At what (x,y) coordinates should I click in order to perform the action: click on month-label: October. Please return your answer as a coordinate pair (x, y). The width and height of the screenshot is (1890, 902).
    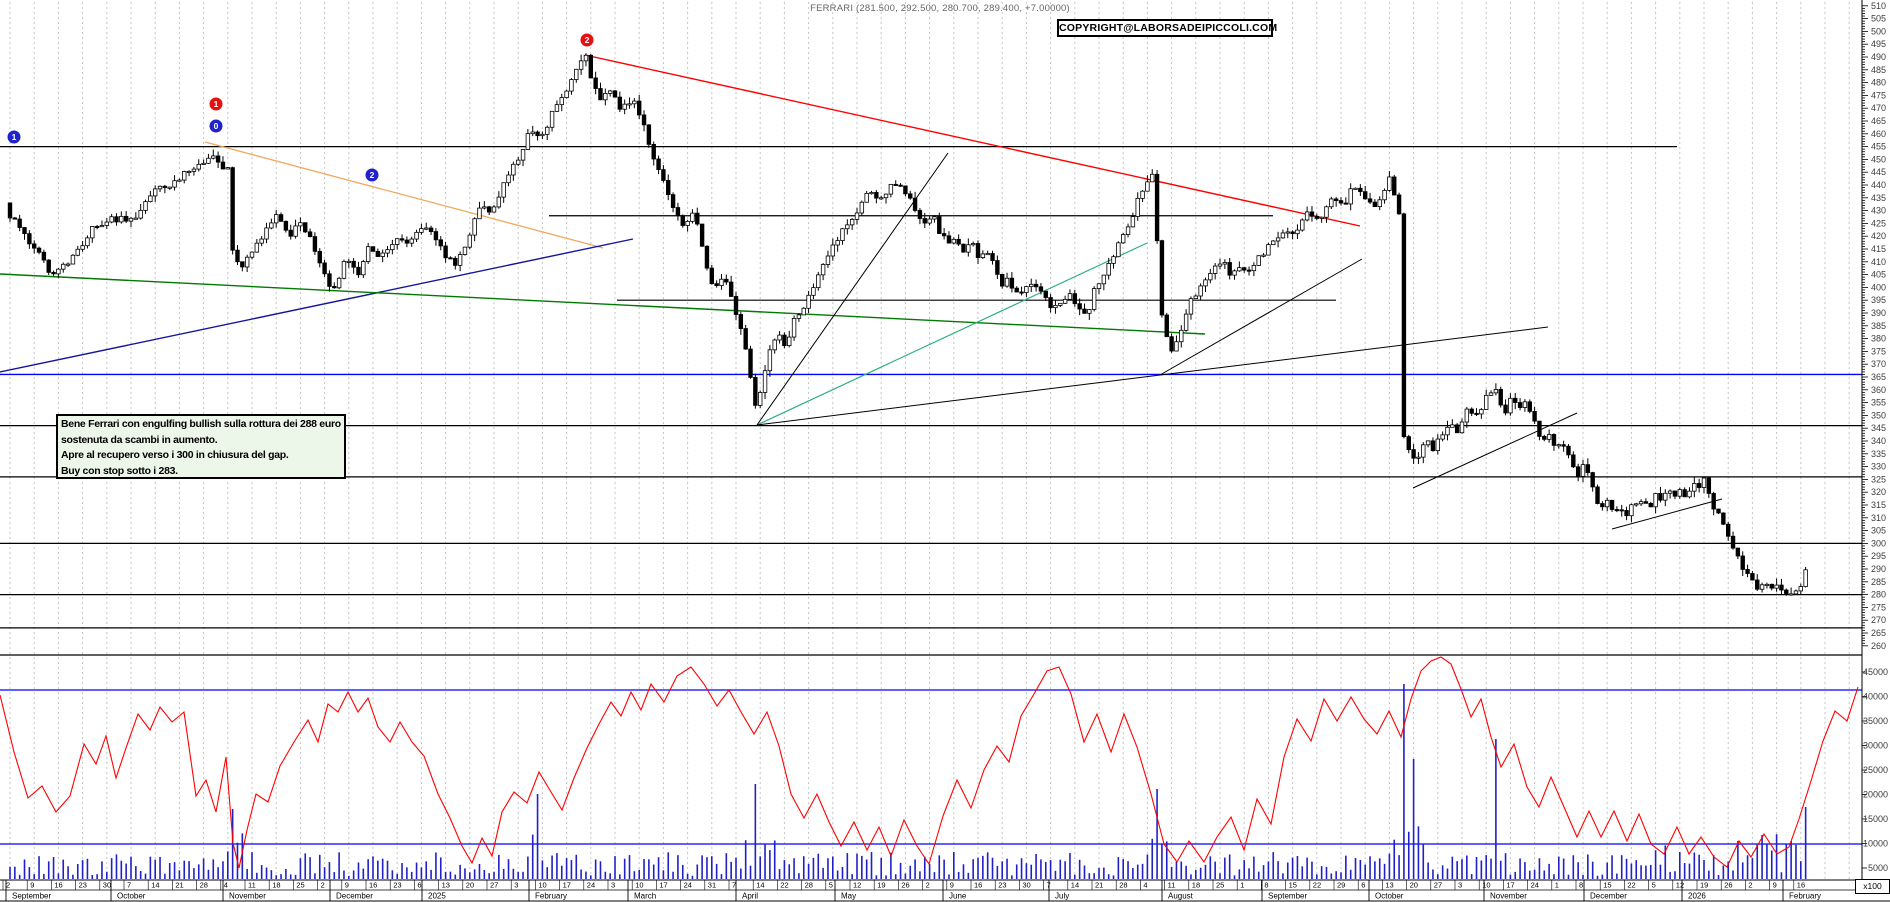
    Looking at the image, I should click on (1389, 896).